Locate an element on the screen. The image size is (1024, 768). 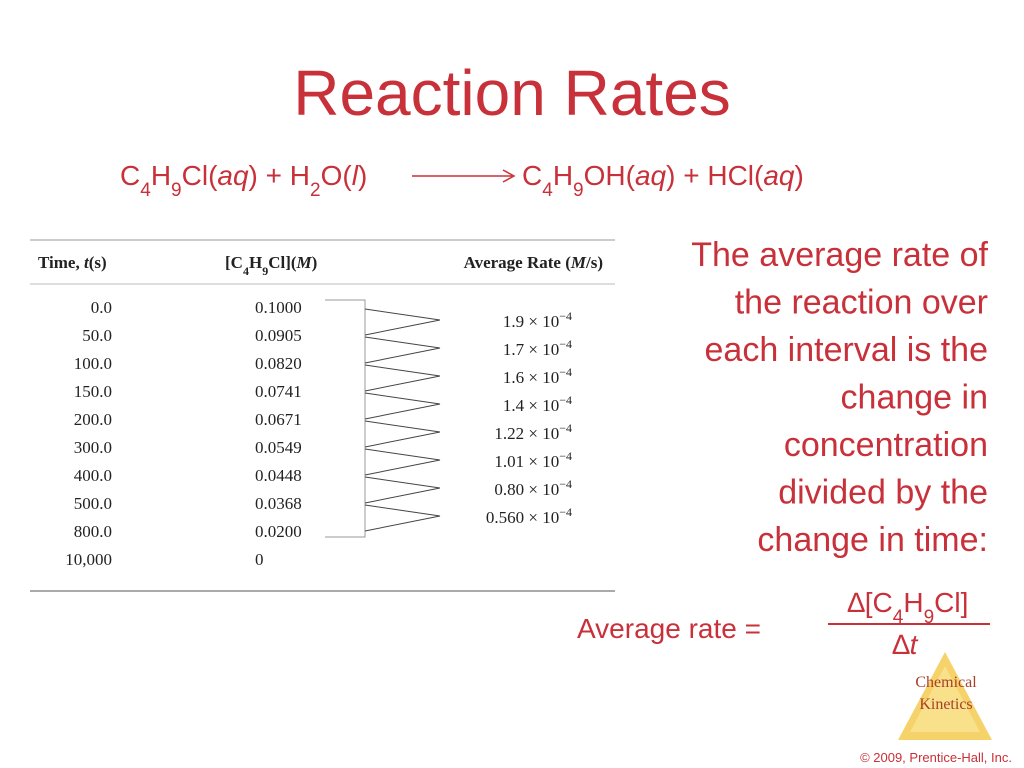
den-part: t is located at coordinates (914, 644).